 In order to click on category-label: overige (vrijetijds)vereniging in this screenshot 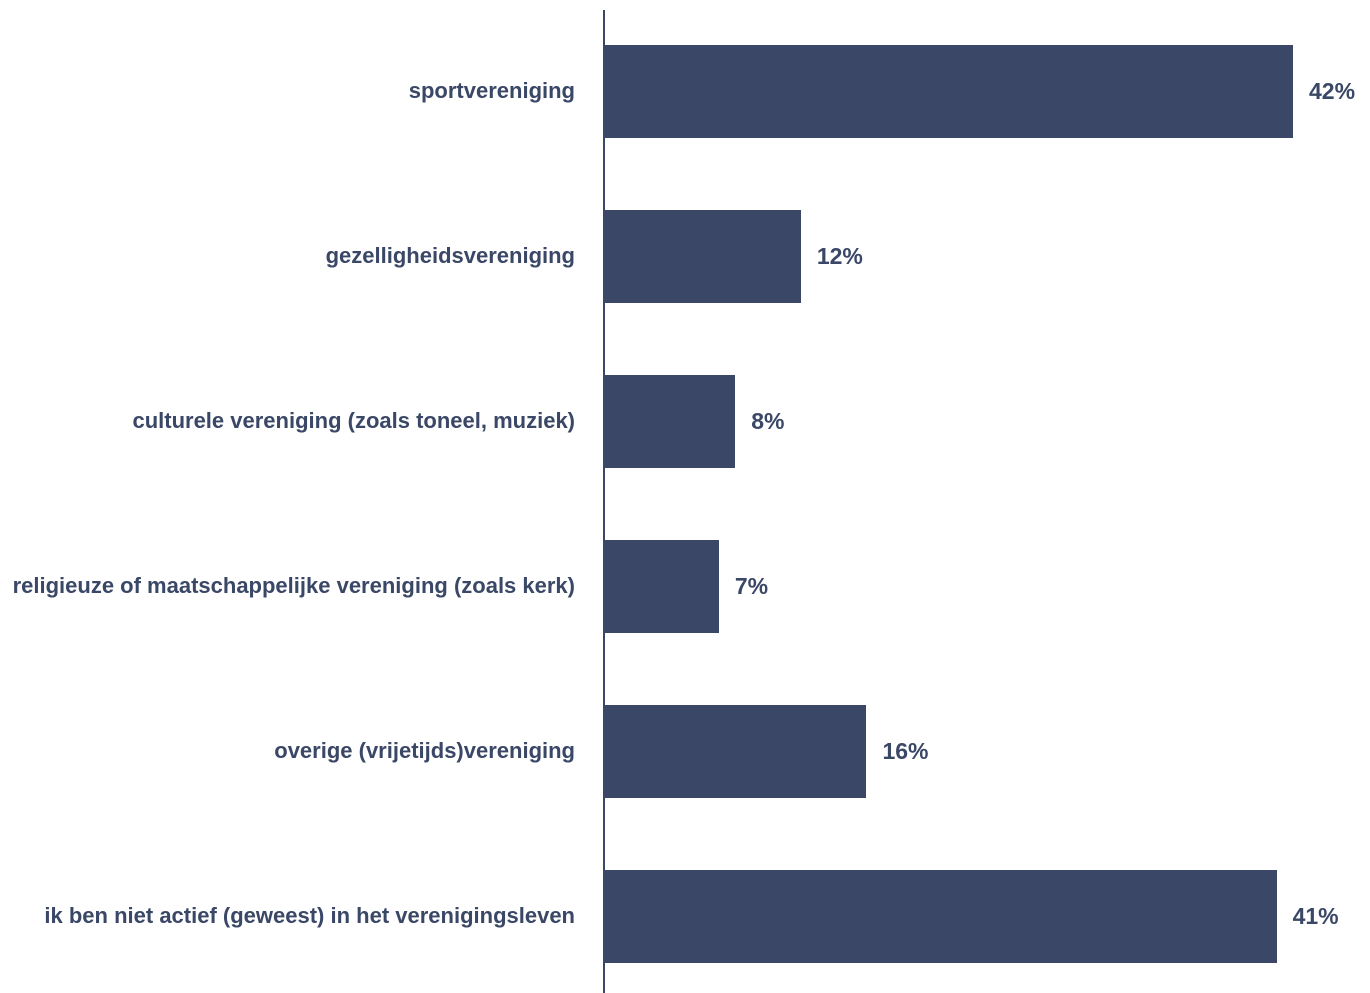, I will do `click(424, 750)`.